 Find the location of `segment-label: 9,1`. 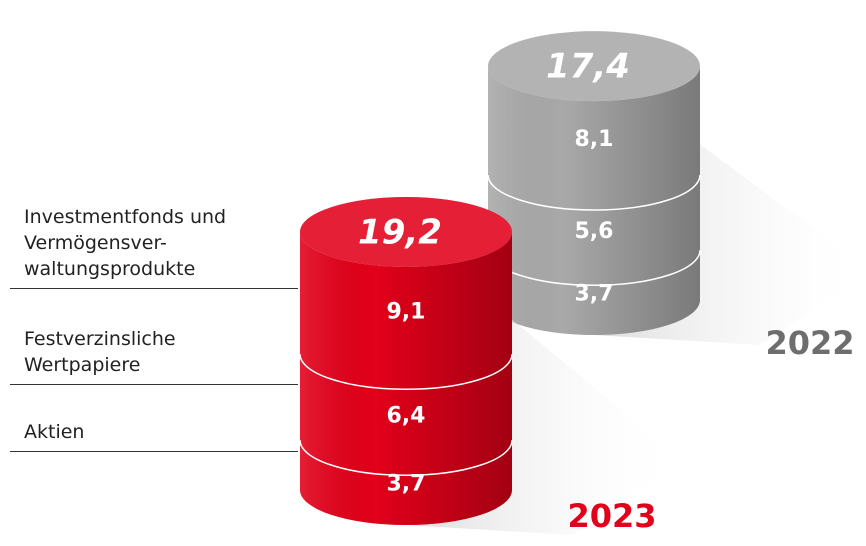

segment-label: 9,1 is located at coordinates (406, 311).